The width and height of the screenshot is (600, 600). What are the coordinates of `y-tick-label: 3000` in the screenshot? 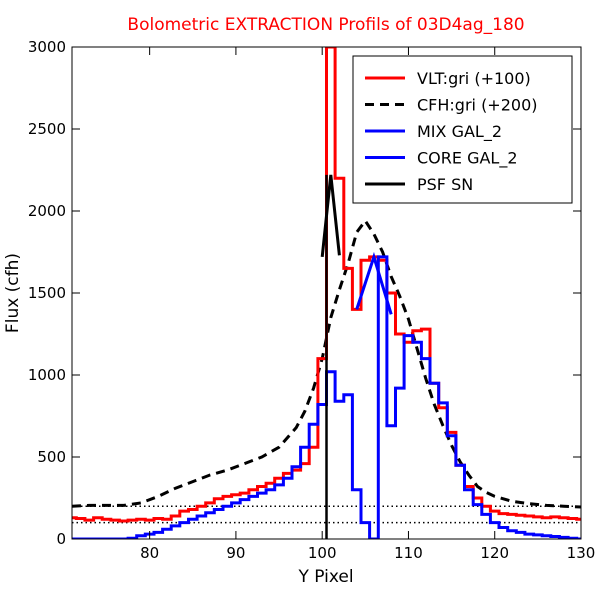 It's located at (47, 47).